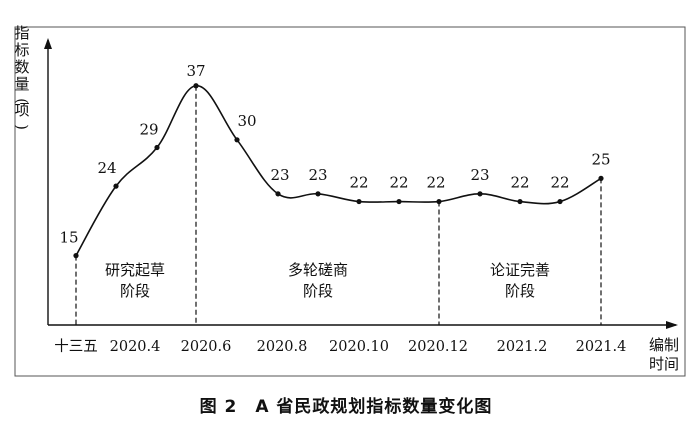 The image size is (692, 429). Describe the element at coordinates (520, 270) in the screenshot. I see `phase-label: 论证完善` at that location.